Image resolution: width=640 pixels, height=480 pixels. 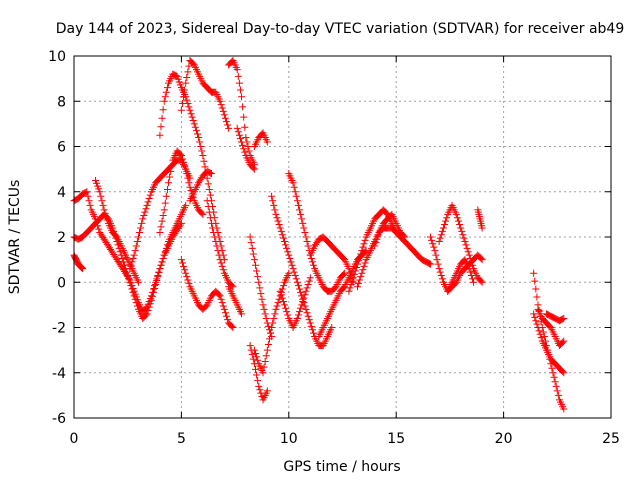 I want to click on y-tick-label: -2, so click(x=59, y=329).